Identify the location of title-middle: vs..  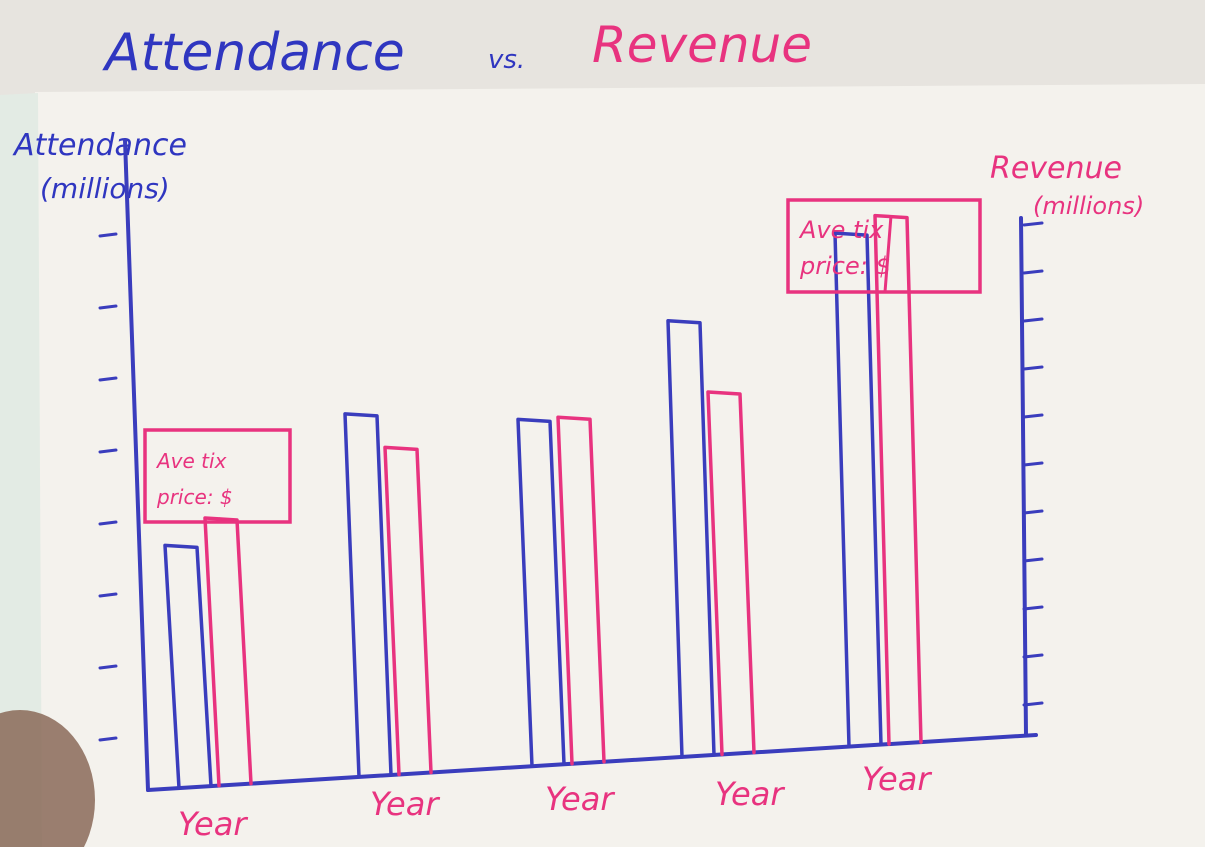
(506, 60).